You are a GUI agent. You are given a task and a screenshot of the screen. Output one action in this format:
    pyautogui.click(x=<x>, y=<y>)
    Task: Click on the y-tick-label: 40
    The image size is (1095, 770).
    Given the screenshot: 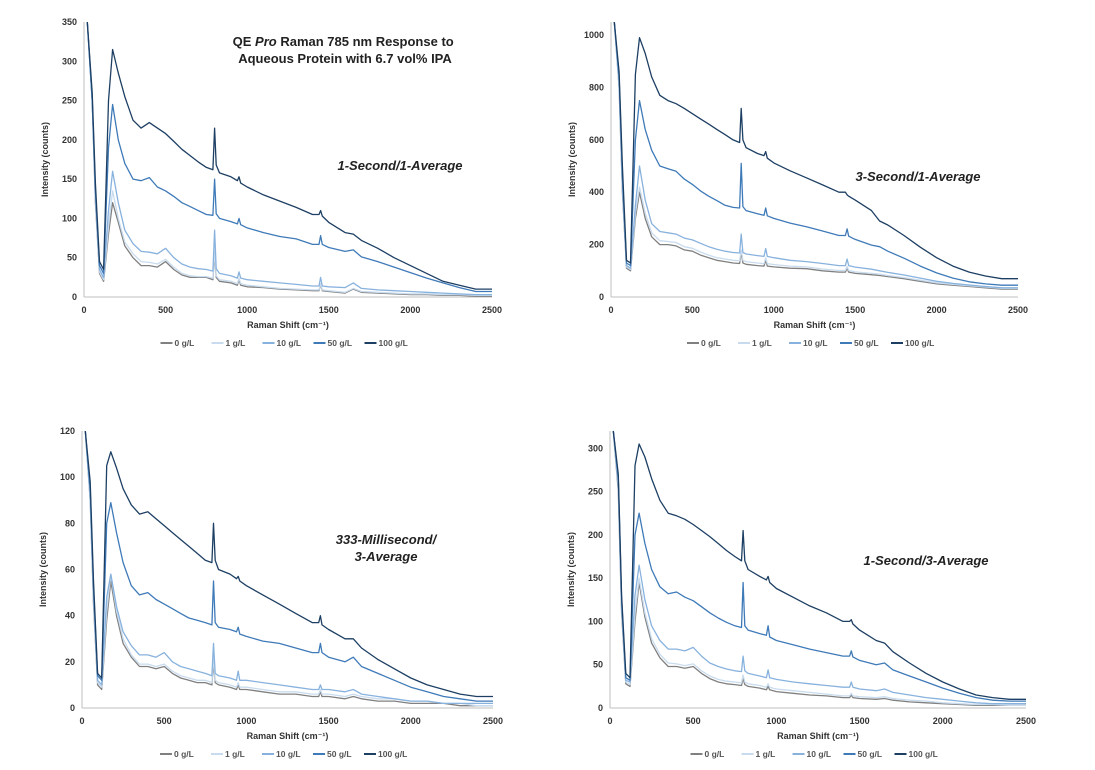 What is the action you would take?
    pyautogui.click(x=70, y=616)
    